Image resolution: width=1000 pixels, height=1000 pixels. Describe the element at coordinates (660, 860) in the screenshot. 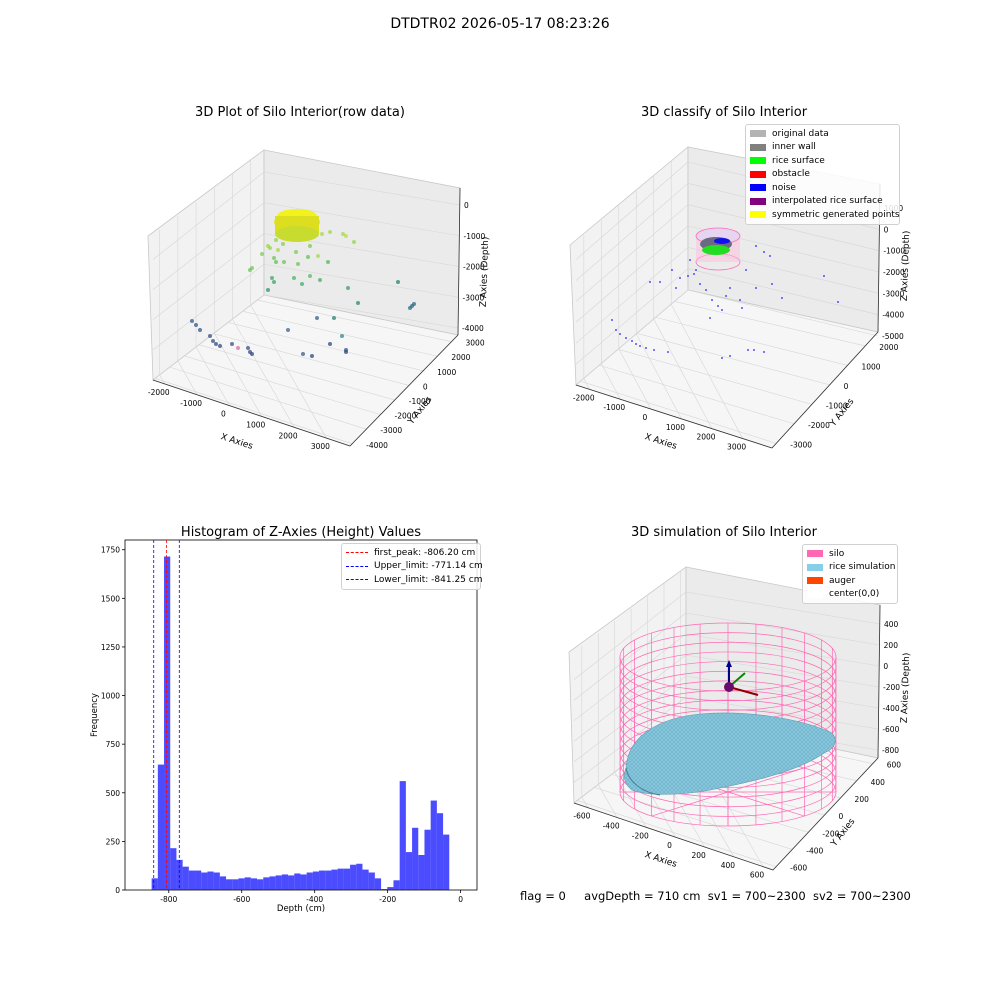

I see `simulation-x-axis-label: X Axies` at that location.